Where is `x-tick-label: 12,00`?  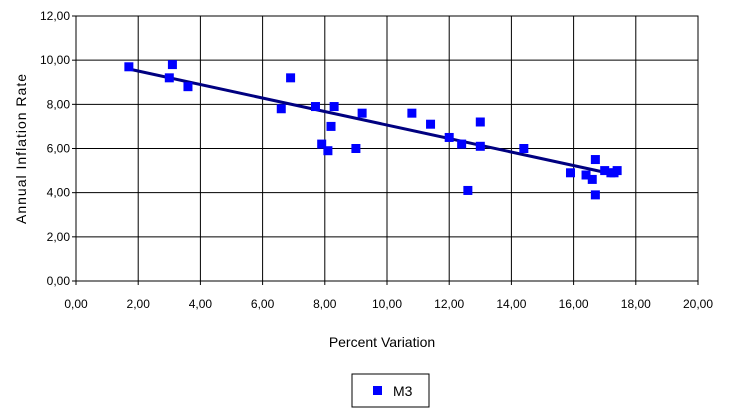 x-tick-label: 12,00 is located at coordinates (449, 304).